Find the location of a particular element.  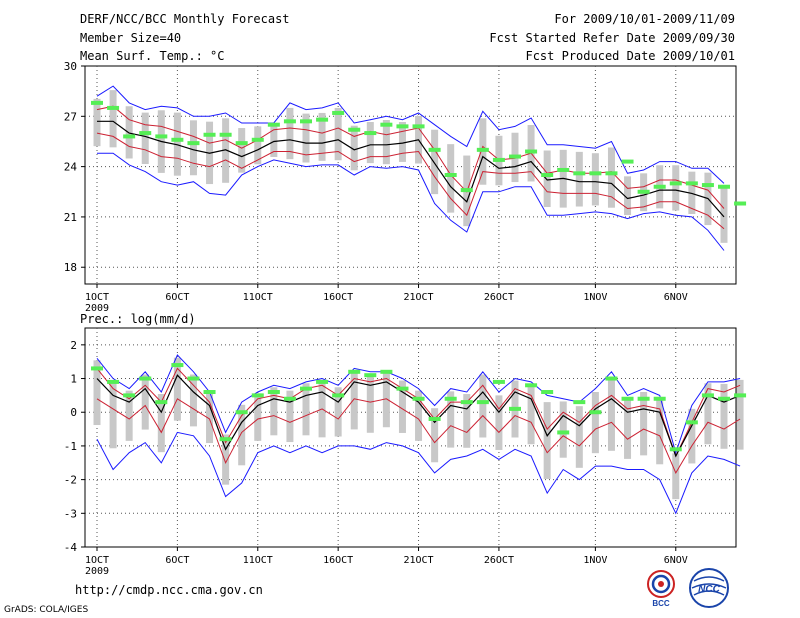

precip-x-tick-label: 1NOV is located at coordinates (595, 560).